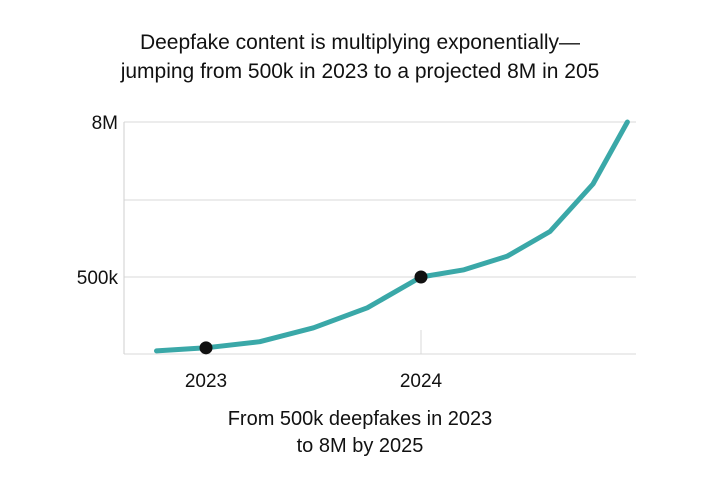 The height and width of the screenshot is (480, 720). I want to click on y-tick-label-0: 500k, so click(98, 278).